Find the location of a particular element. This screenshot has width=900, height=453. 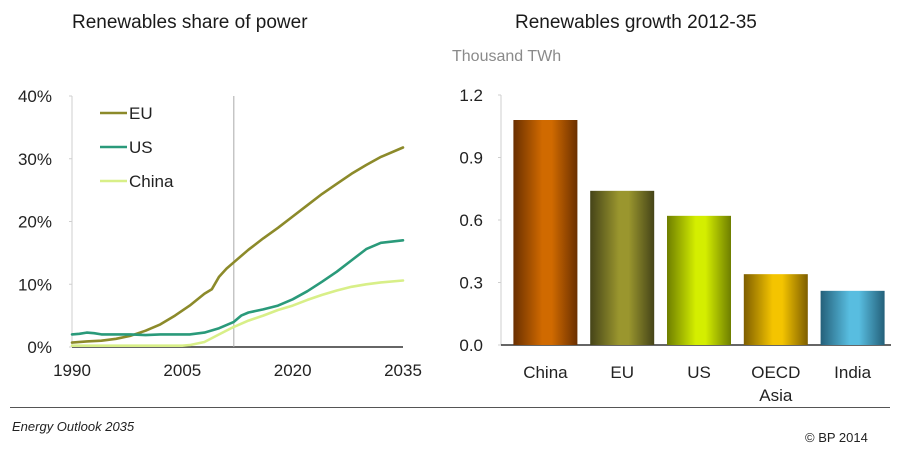

bar-chart-title: Renewables growth 2012-35 is located at coordinates (636, 22).